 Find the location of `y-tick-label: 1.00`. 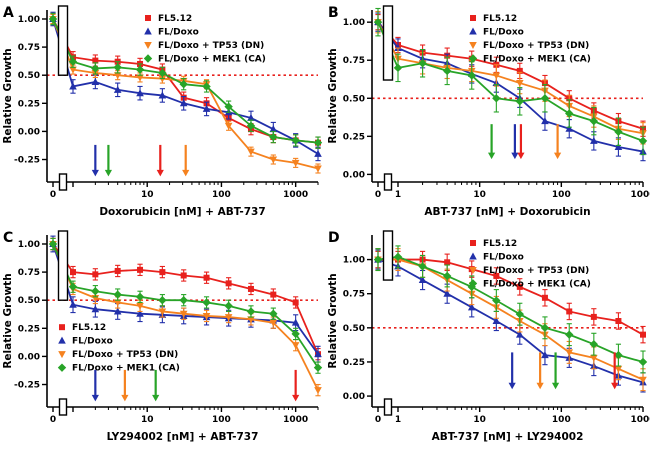

y-tick-label: 1.00 is located at coordinates (29, 20).